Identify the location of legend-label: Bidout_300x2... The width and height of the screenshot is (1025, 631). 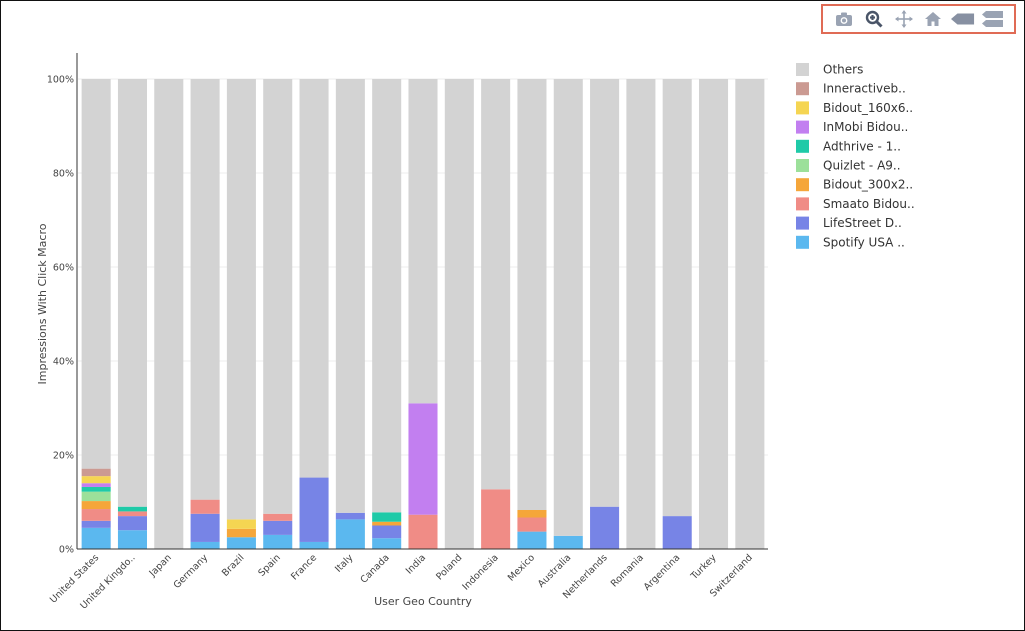
(868, 185).